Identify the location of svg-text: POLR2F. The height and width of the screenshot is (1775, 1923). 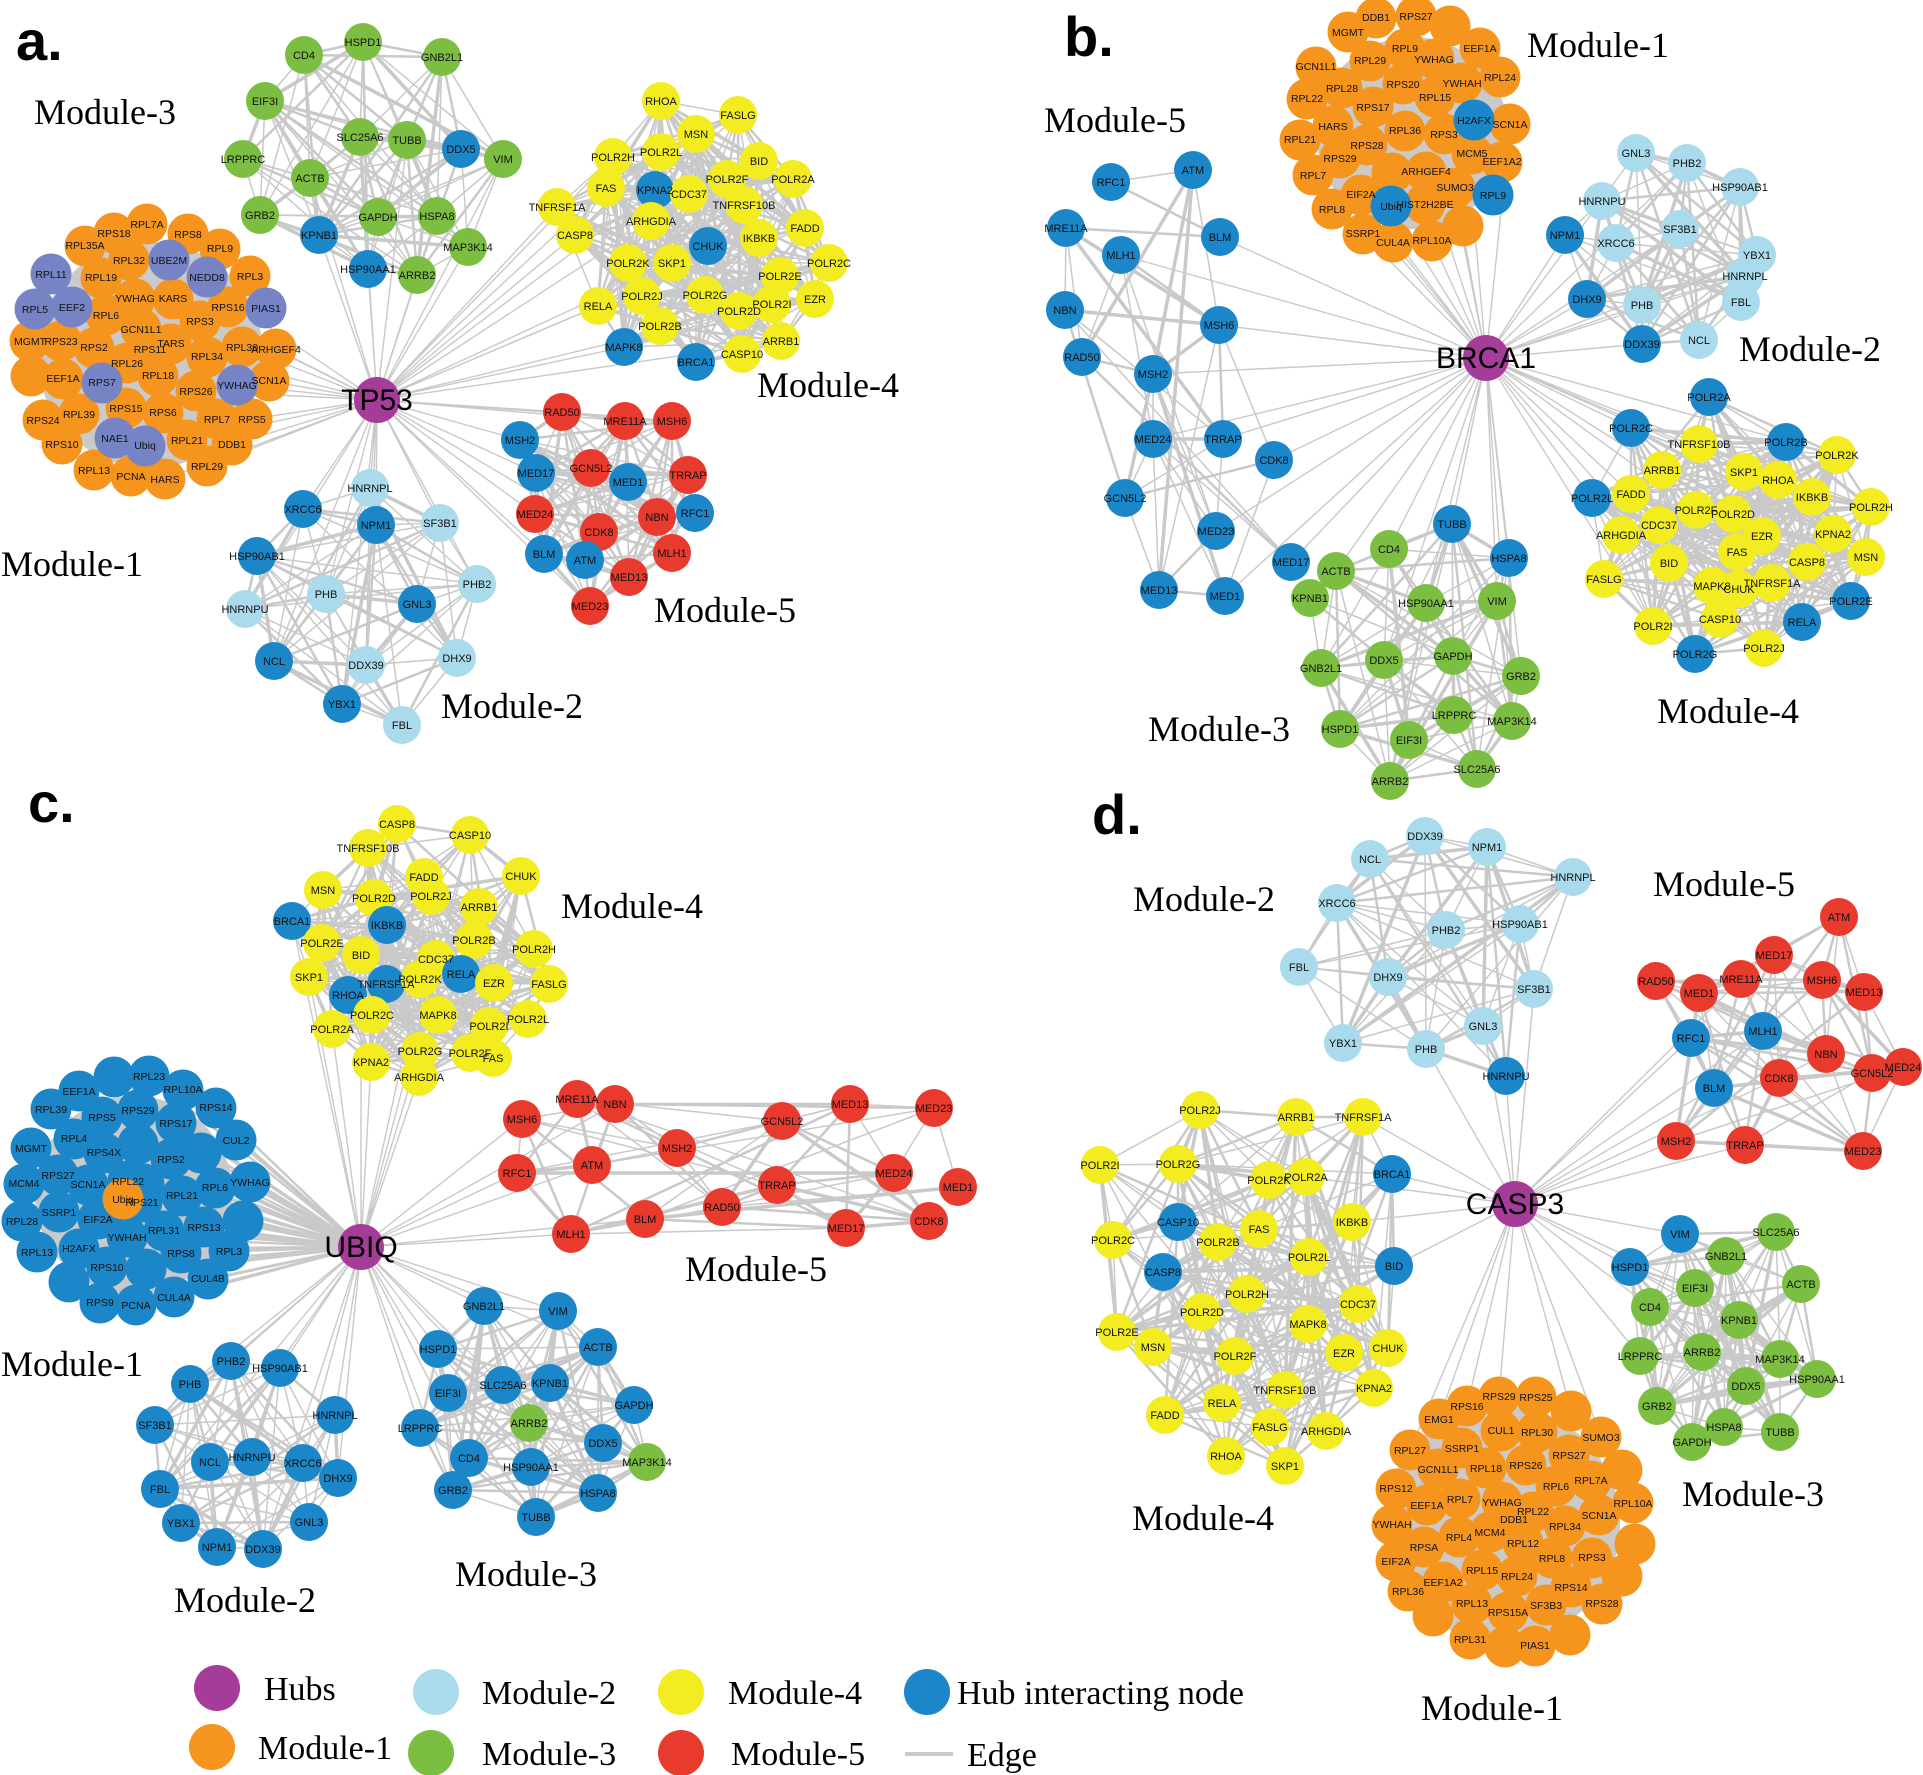
(727, 180).